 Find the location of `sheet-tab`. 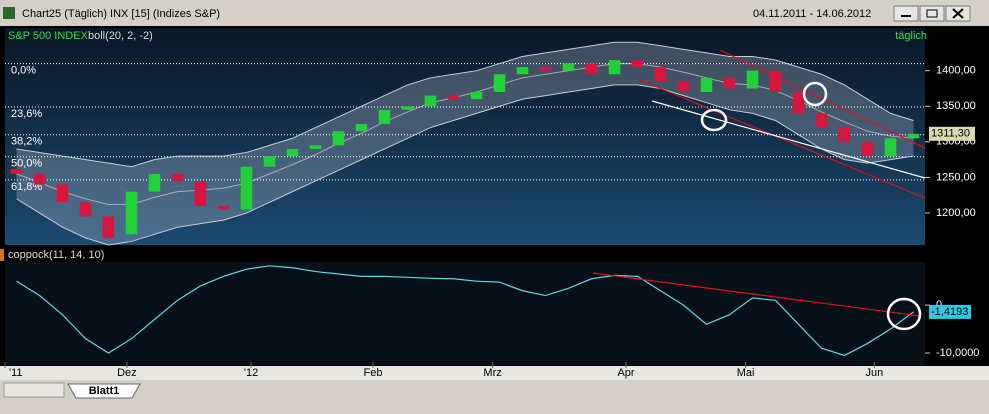

sheet-tab is located at coordinates (104, 391).